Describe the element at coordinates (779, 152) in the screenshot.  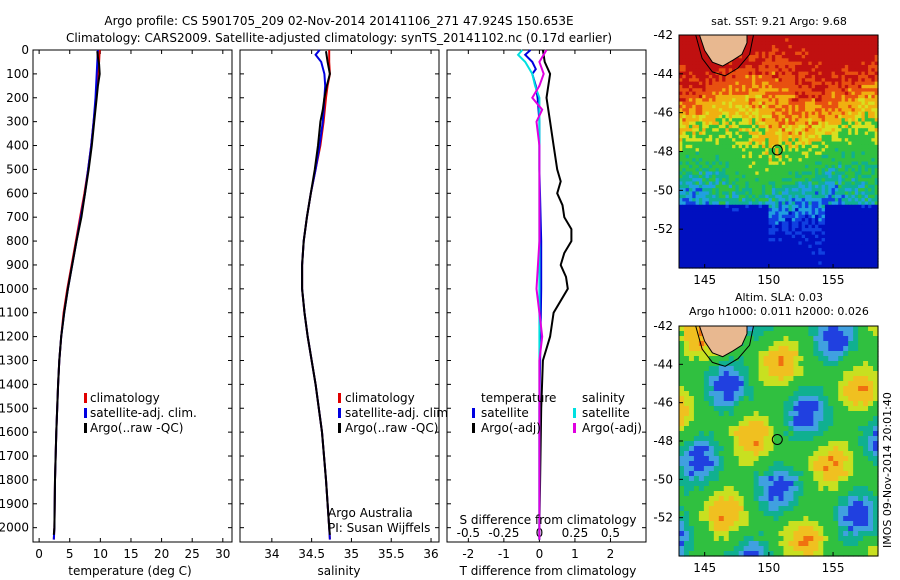
I see `sst-heatmap` at that location.